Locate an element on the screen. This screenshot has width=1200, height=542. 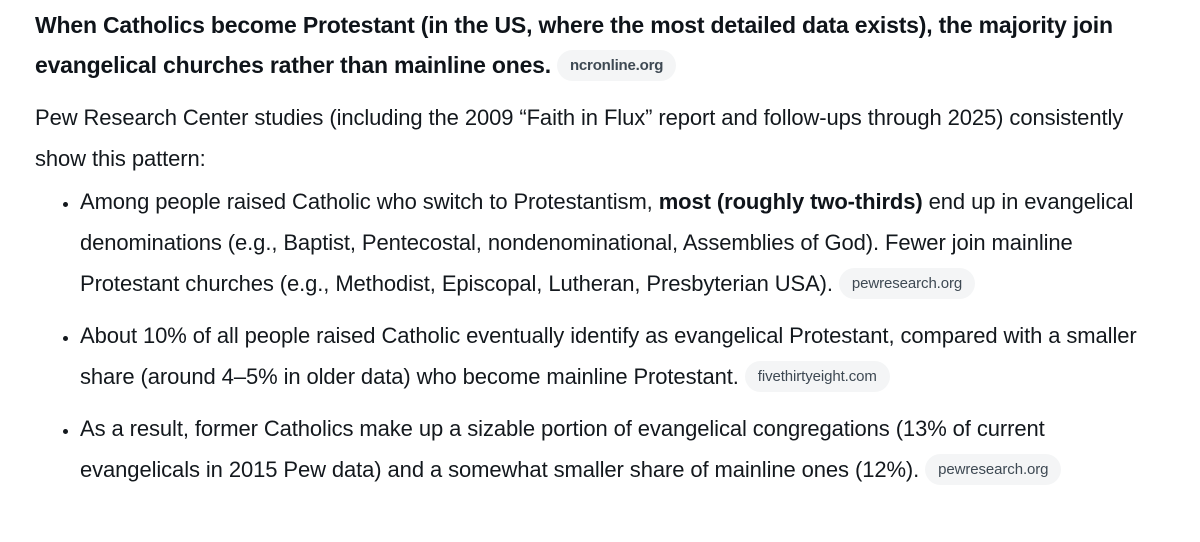
citation-pill-fivethirtyeight: fivethirtyeight.com is located at coordinates (817, 376).